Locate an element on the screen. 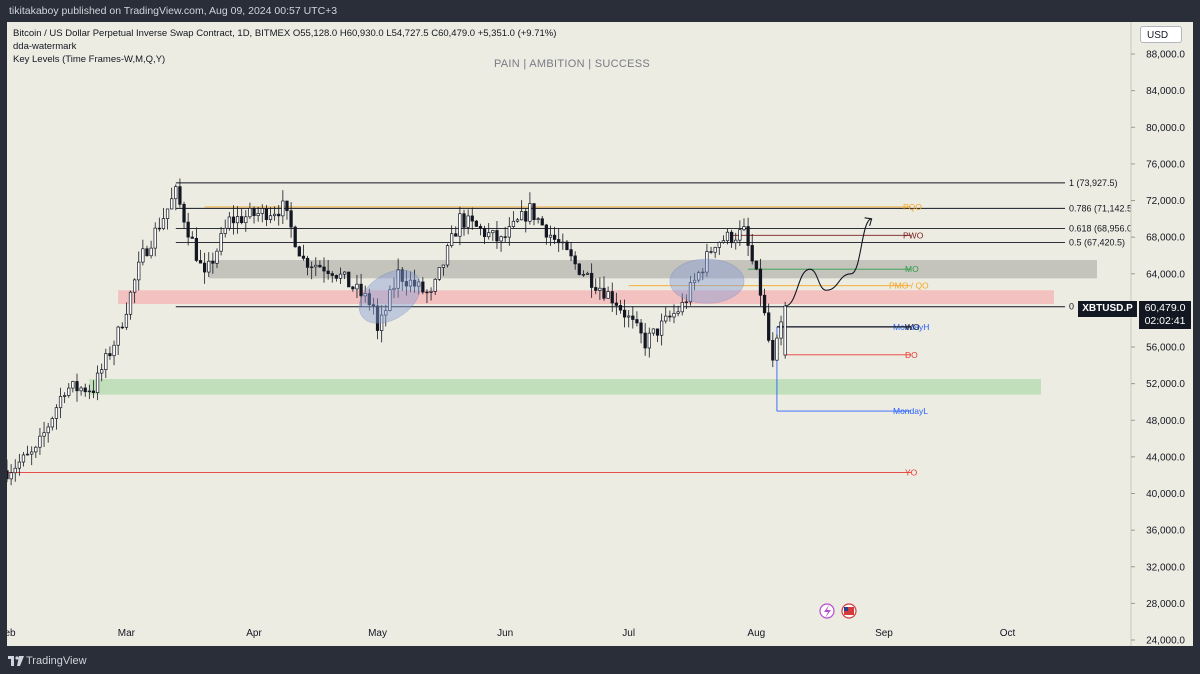  zone-gray is located at coordinates (652, 269).